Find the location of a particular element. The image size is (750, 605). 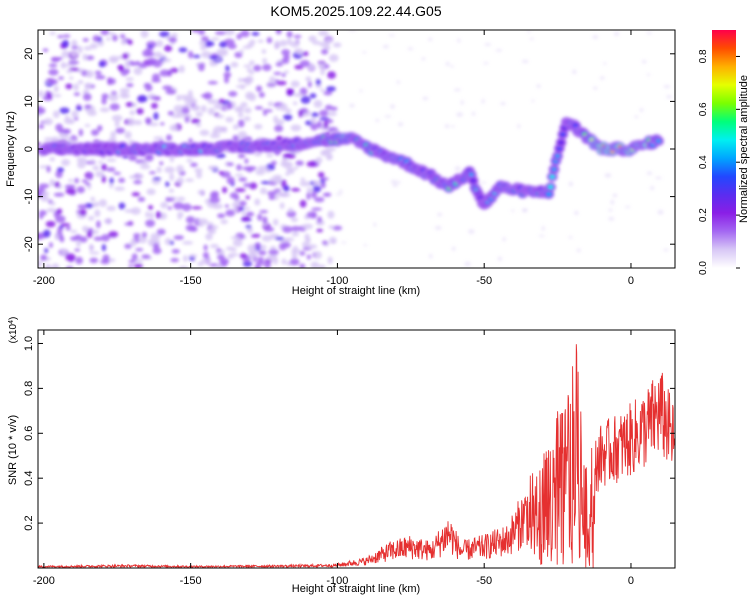

y-tick-label: 0.8 is located at coordinates (29, 388).